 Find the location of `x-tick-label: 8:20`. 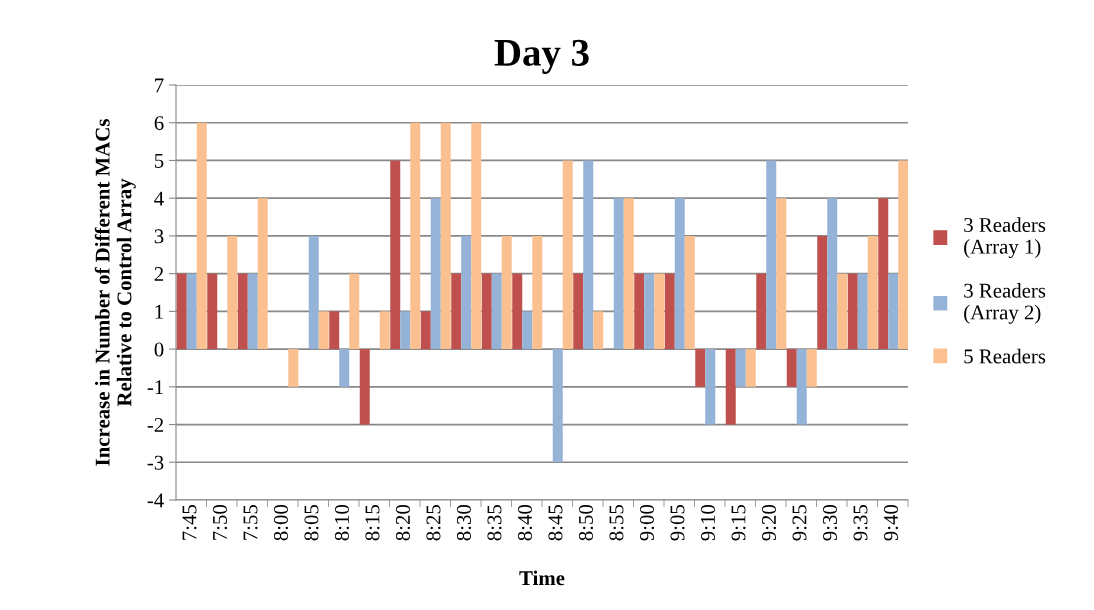

x-tick-label: 8:20 is located at coordinates (403, 522).